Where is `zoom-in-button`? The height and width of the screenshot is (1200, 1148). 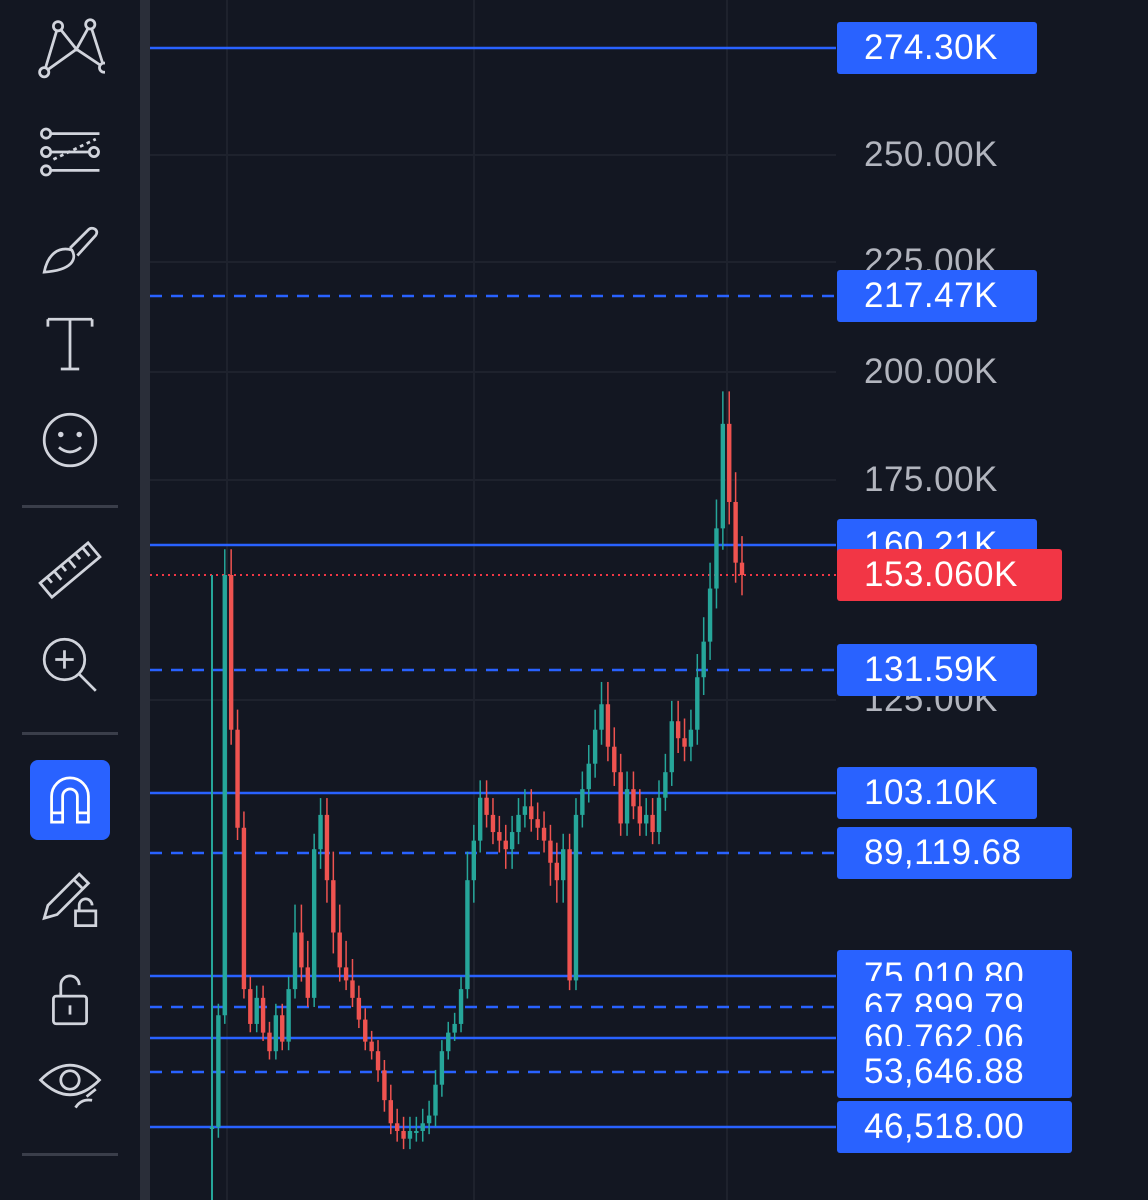
zoom-in-button is located at coordinates (70, 665).